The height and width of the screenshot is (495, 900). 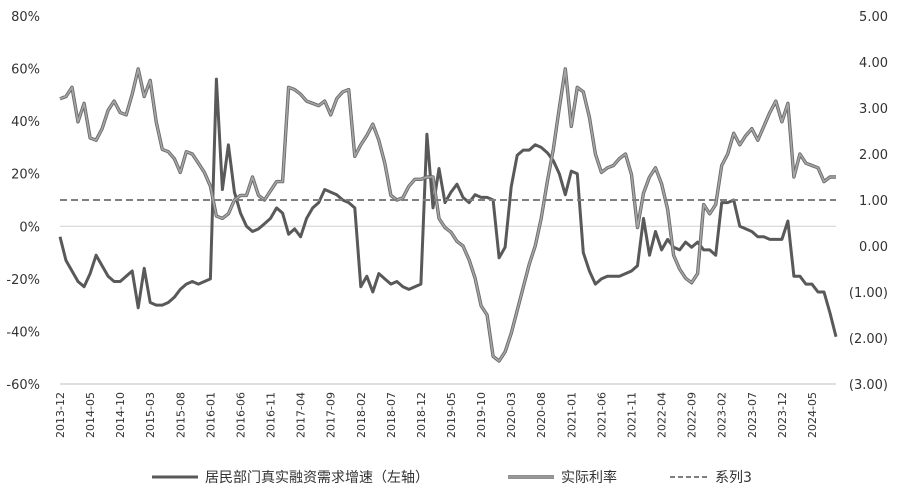 I want to click on left-tick-label: 40%, so click(x=25, y=122).